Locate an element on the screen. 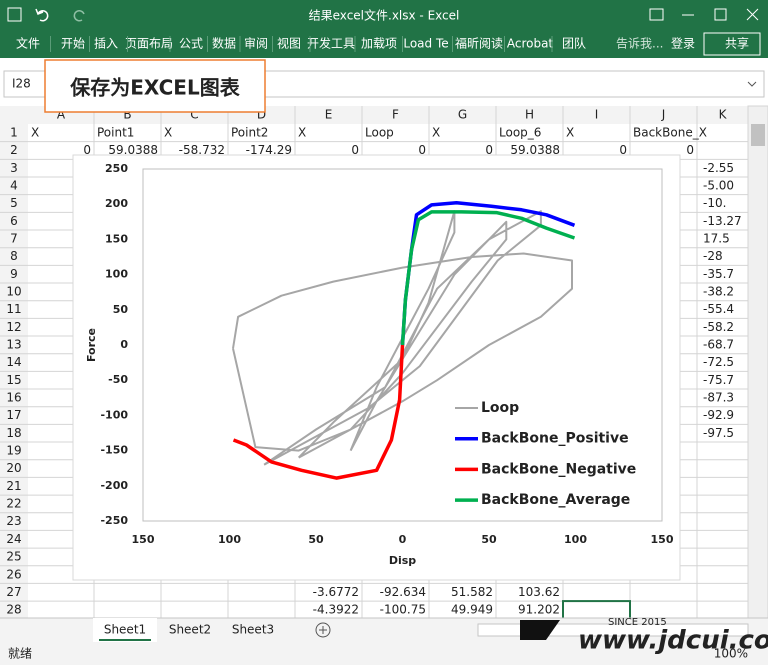 The height and width of the screenshot is (665, 768). ribbon-tab: 开发工具 is located at coordinates (331, 43).